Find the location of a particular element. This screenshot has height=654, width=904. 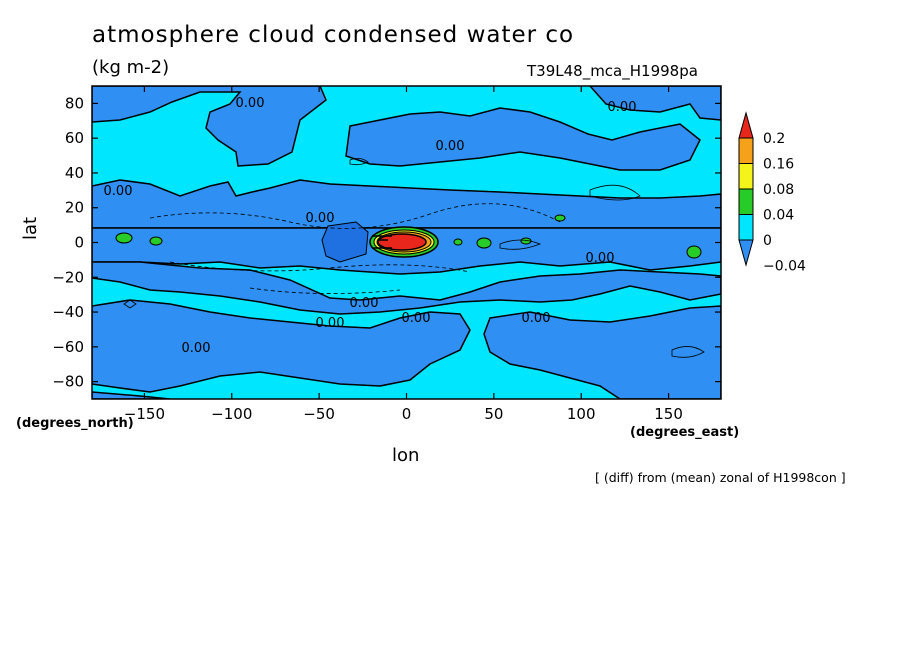

x-axis-units: (degrees_east) is located at coordinates (685, 432).